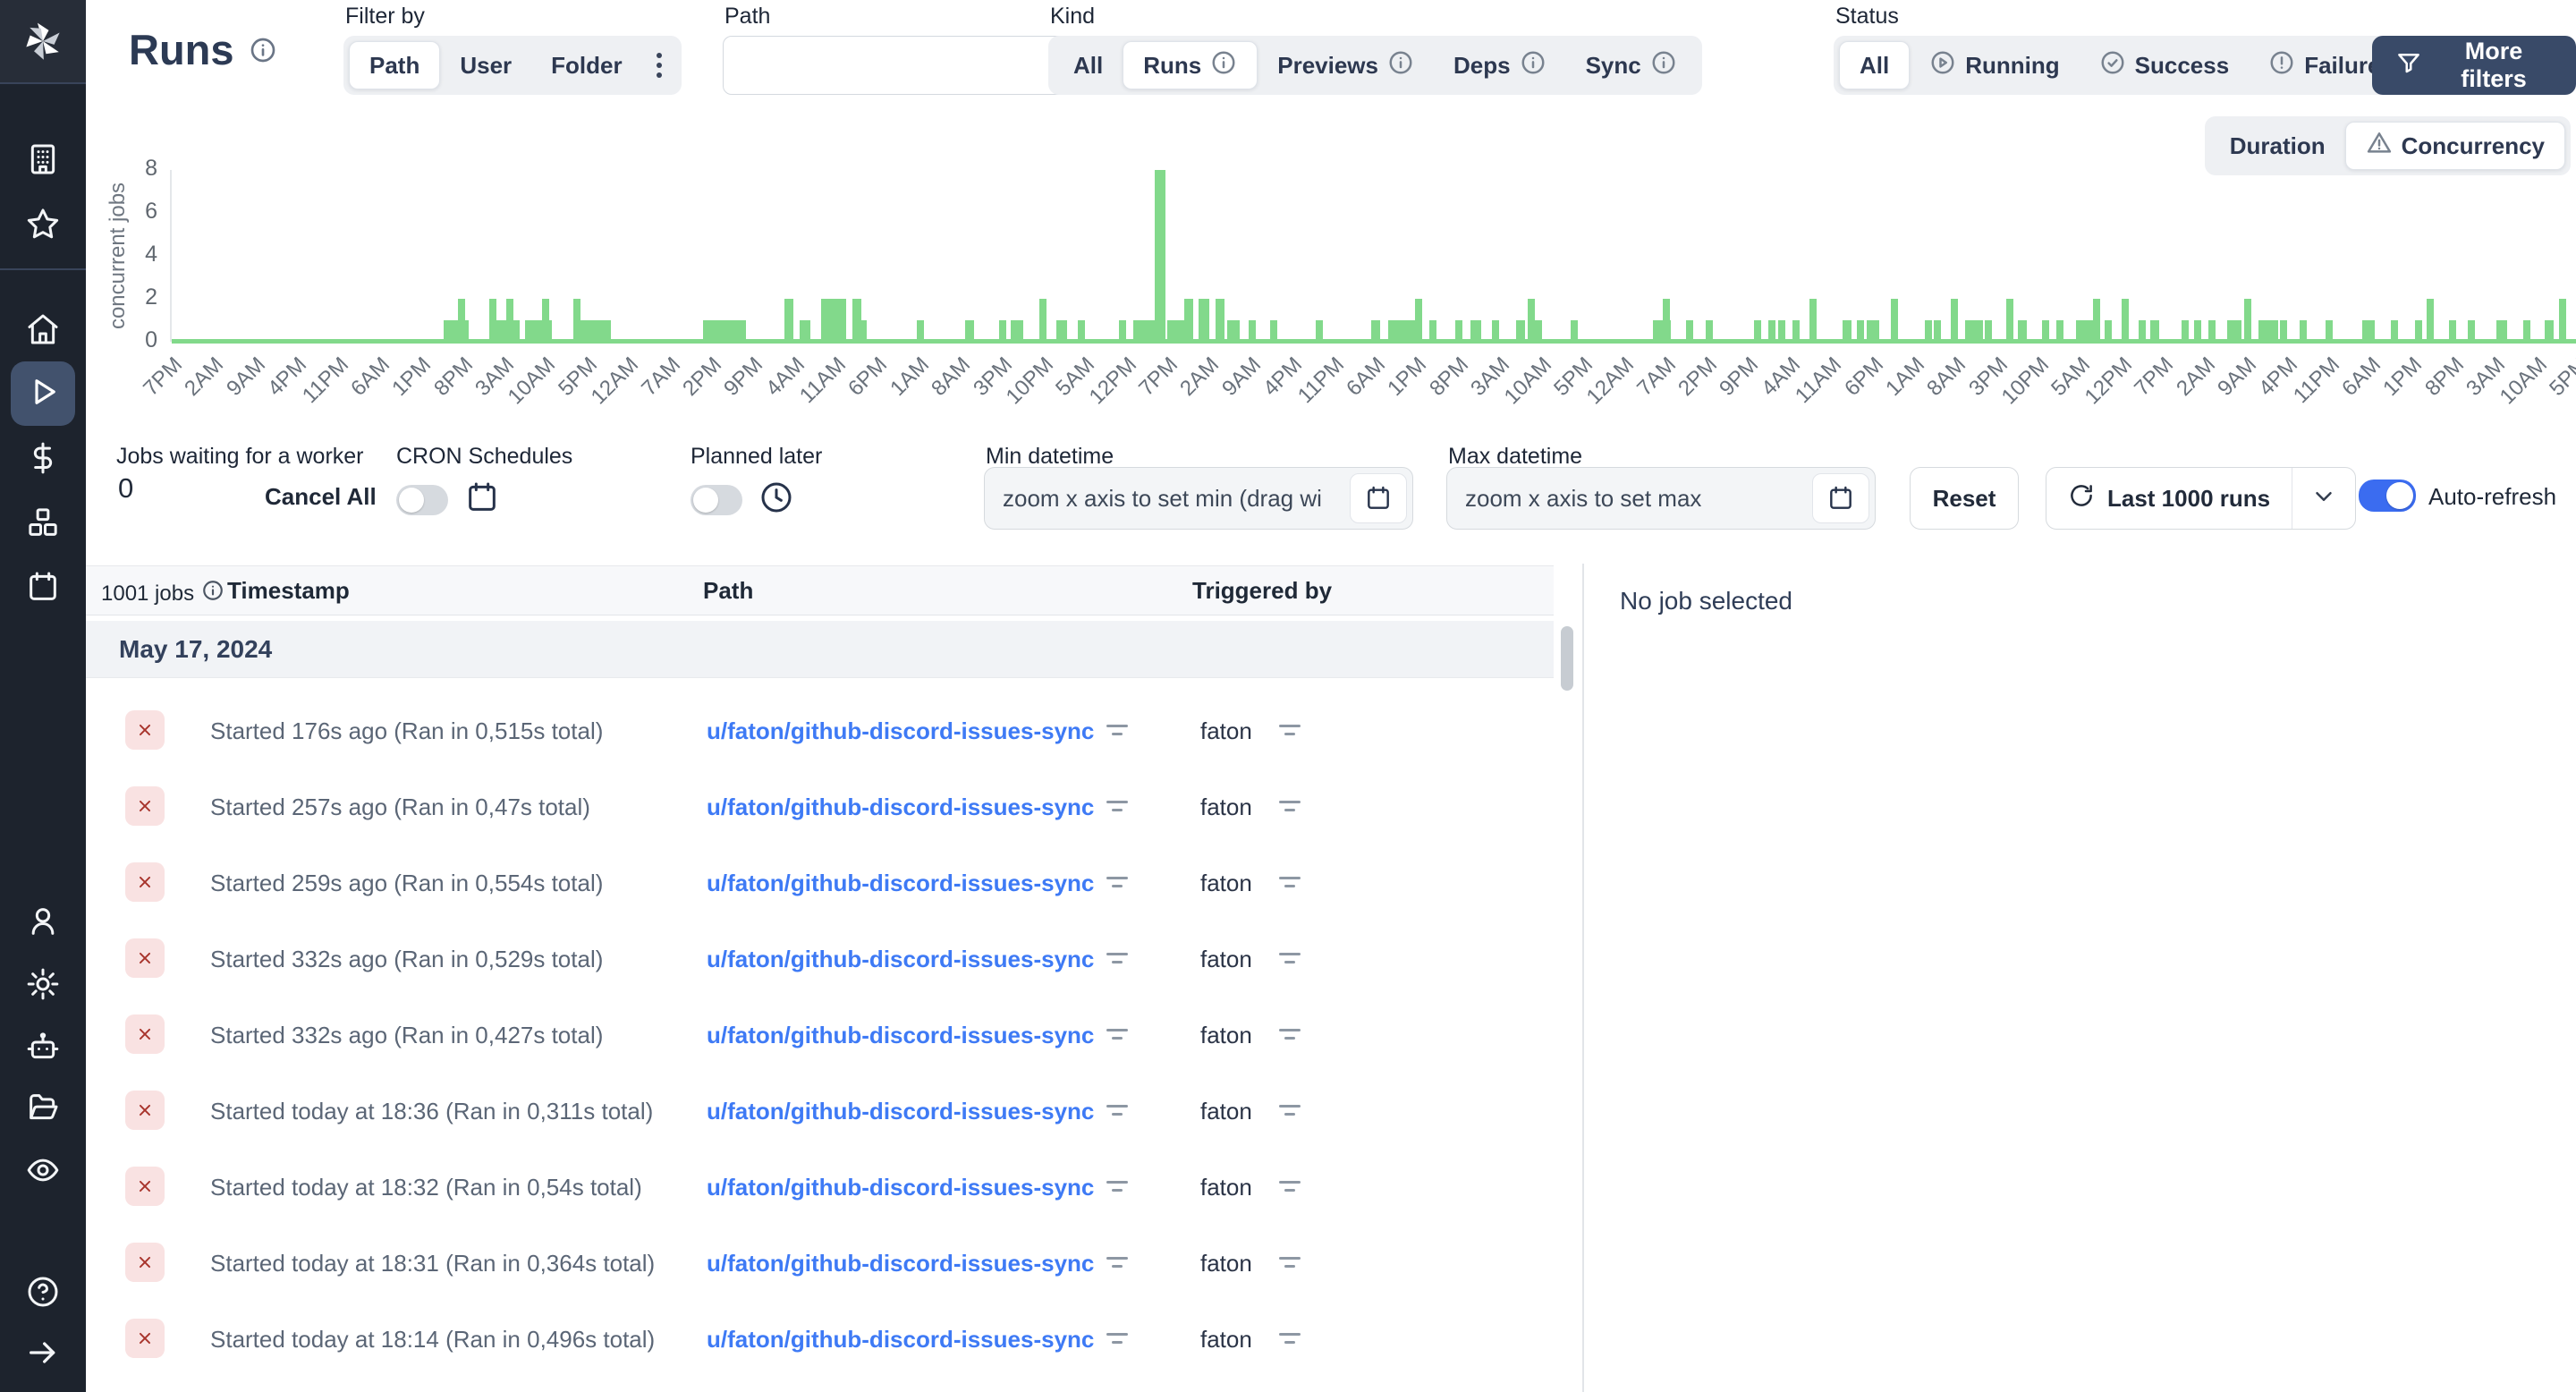 This screenshot has width=2576, height=1392. Describe the element at coordinates (1875, 65) in the screenshot. I see `status-all-option: All` at that location.